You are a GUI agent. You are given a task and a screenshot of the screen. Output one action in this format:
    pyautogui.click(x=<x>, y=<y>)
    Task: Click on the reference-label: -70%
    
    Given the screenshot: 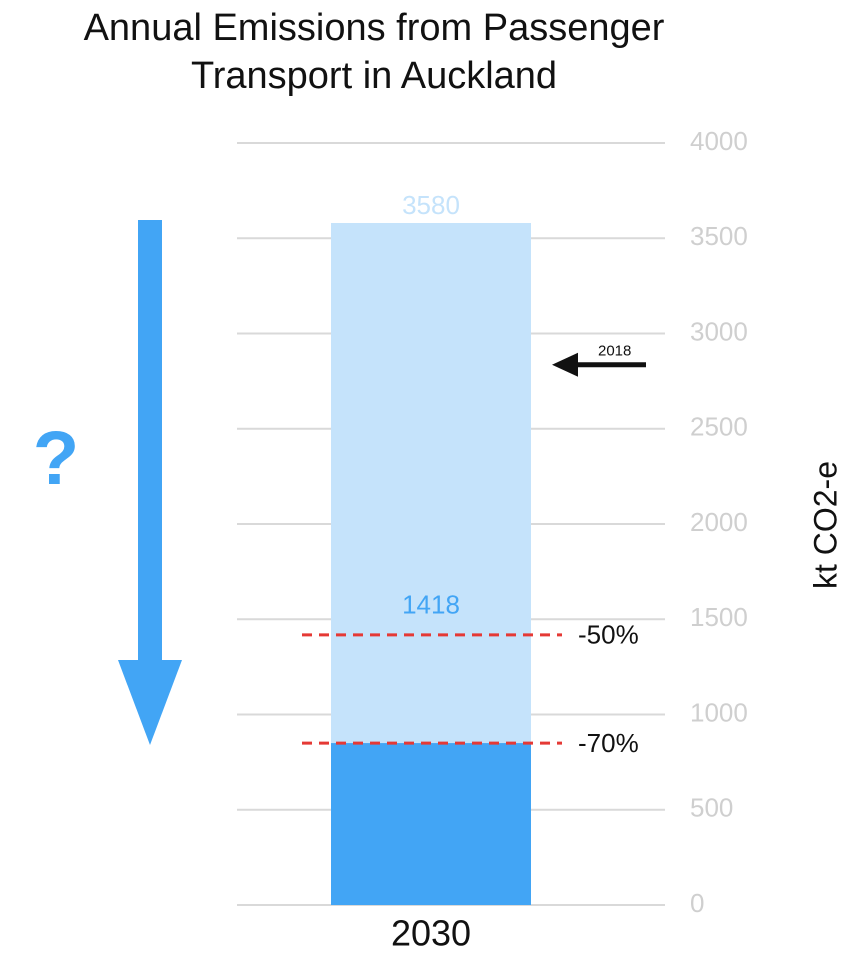 What is the action you would take?
    pyautogui.click(x=608, y=743)
    